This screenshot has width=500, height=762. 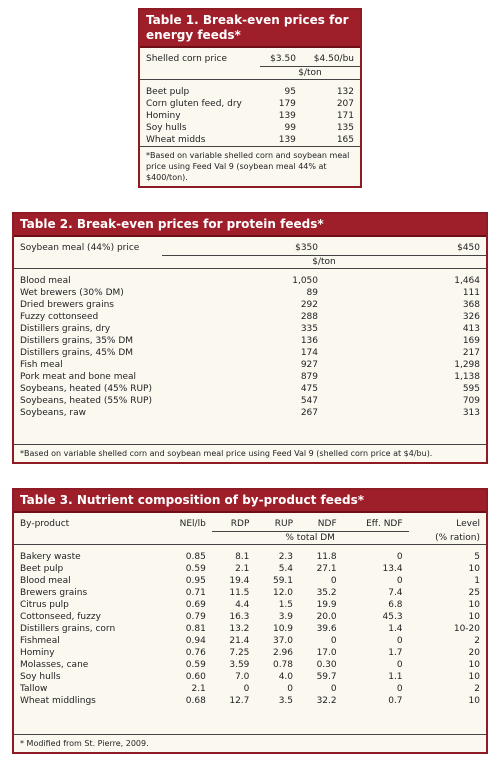 What do you see at coordinates (326, 617) in the screenshot?
I see `cell-value: 20.0` at bounding box center [326, 617].